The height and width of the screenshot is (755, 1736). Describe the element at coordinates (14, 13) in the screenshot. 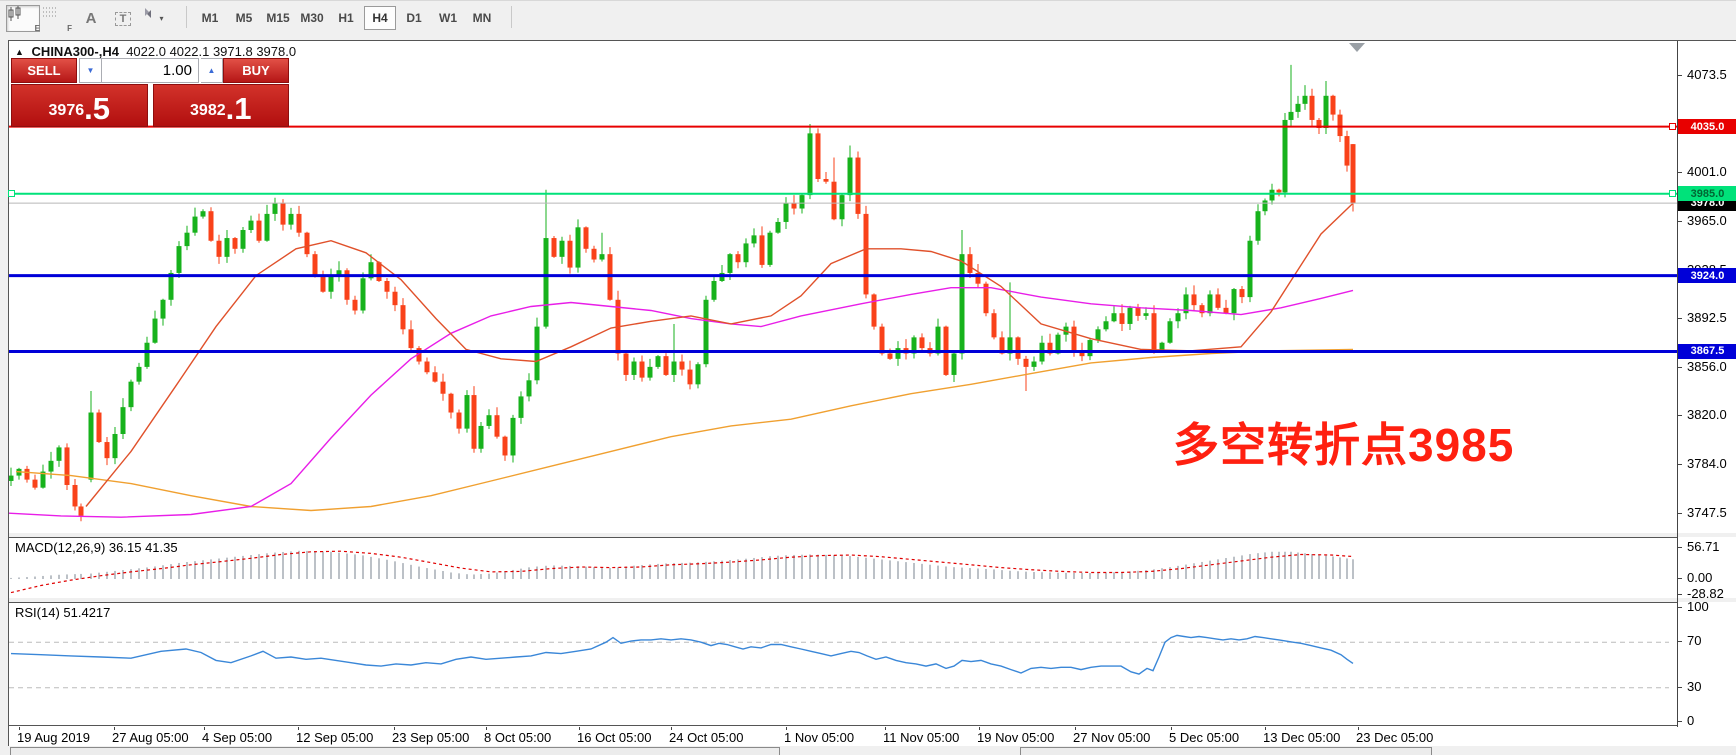

I see `candlestick-icon` at that location.